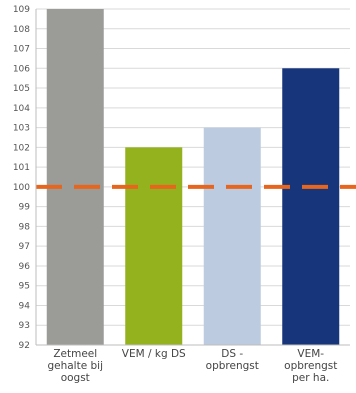 The width and height of the screenshot is (356, 393). Describe the element at coordinates (75, 378) in the screenshot. I see `category-label: oogst` at that location.